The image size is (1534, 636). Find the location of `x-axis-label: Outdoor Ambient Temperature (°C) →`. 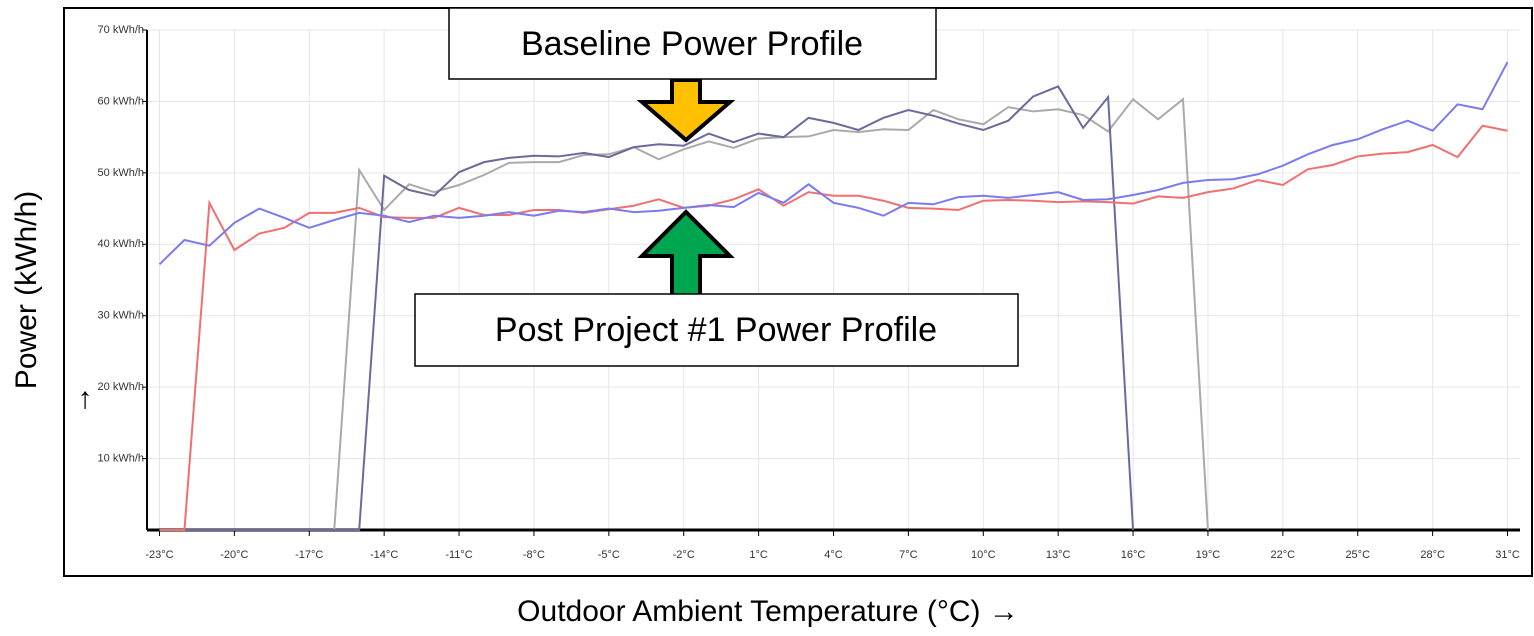

x-axis-label: Outdoor Ambient Temperature (°C) → is located at coordinates (768, 611).